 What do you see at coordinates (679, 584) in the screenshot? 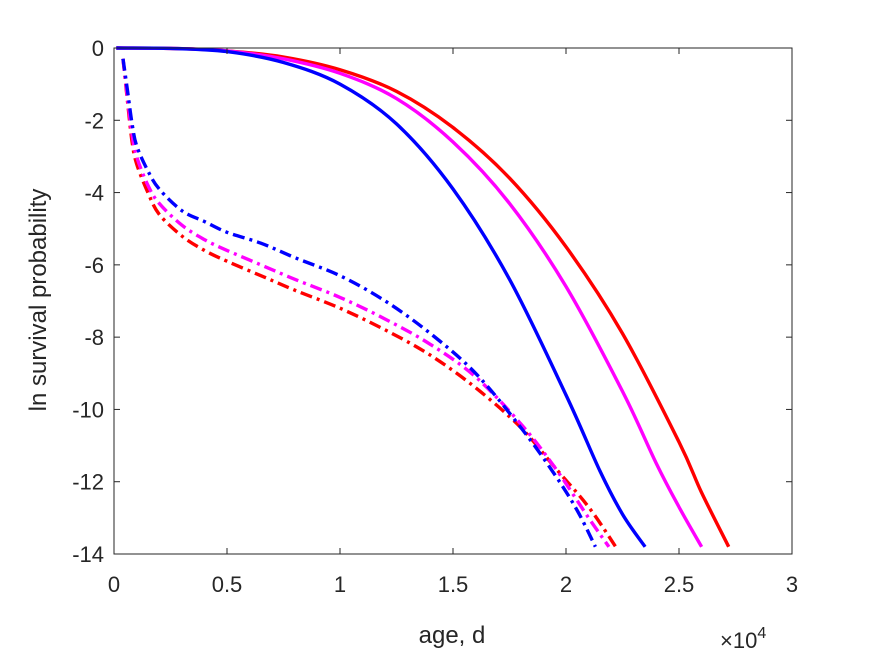
I see `x-tick-label: 2.5` at bounding box center [679, 584].